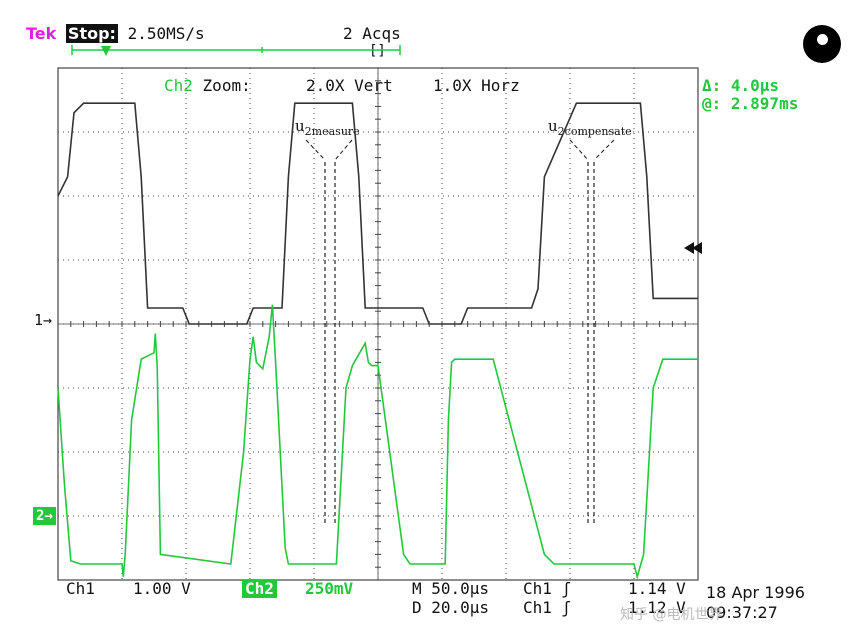 The width and height of the screenshot is (854, 625). I want to click on watermark: 知乎 @电机世界, so click(671, 615).